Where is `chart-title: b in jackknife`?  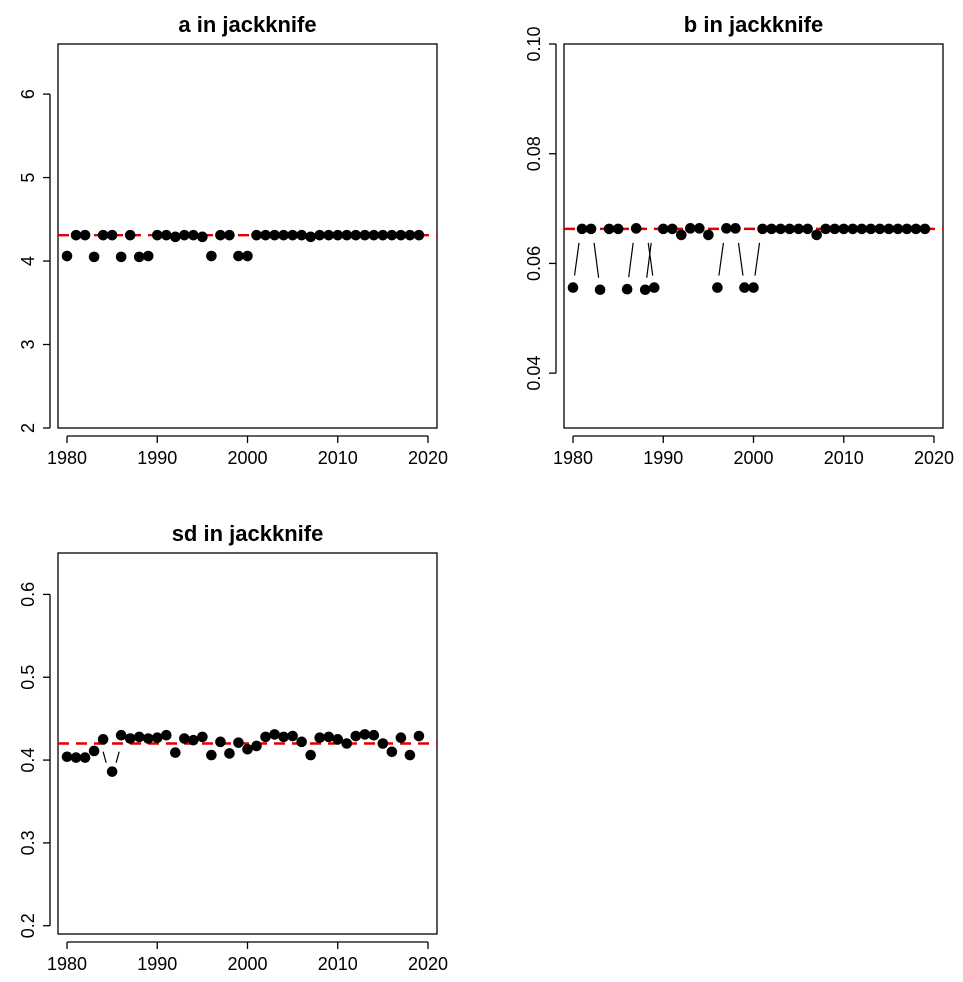 chart-title: b in jackknife is located at coordinates (753, 24).